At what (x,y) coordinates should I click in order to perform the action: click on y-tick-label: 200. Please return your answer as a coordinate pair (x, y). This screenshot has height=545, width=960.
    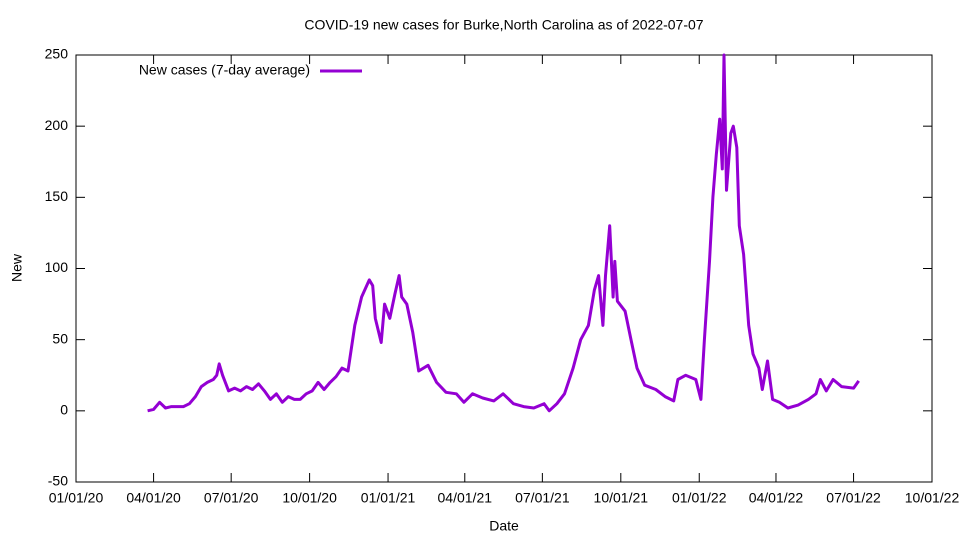
    Looking at the image, I should click on (57, 125).